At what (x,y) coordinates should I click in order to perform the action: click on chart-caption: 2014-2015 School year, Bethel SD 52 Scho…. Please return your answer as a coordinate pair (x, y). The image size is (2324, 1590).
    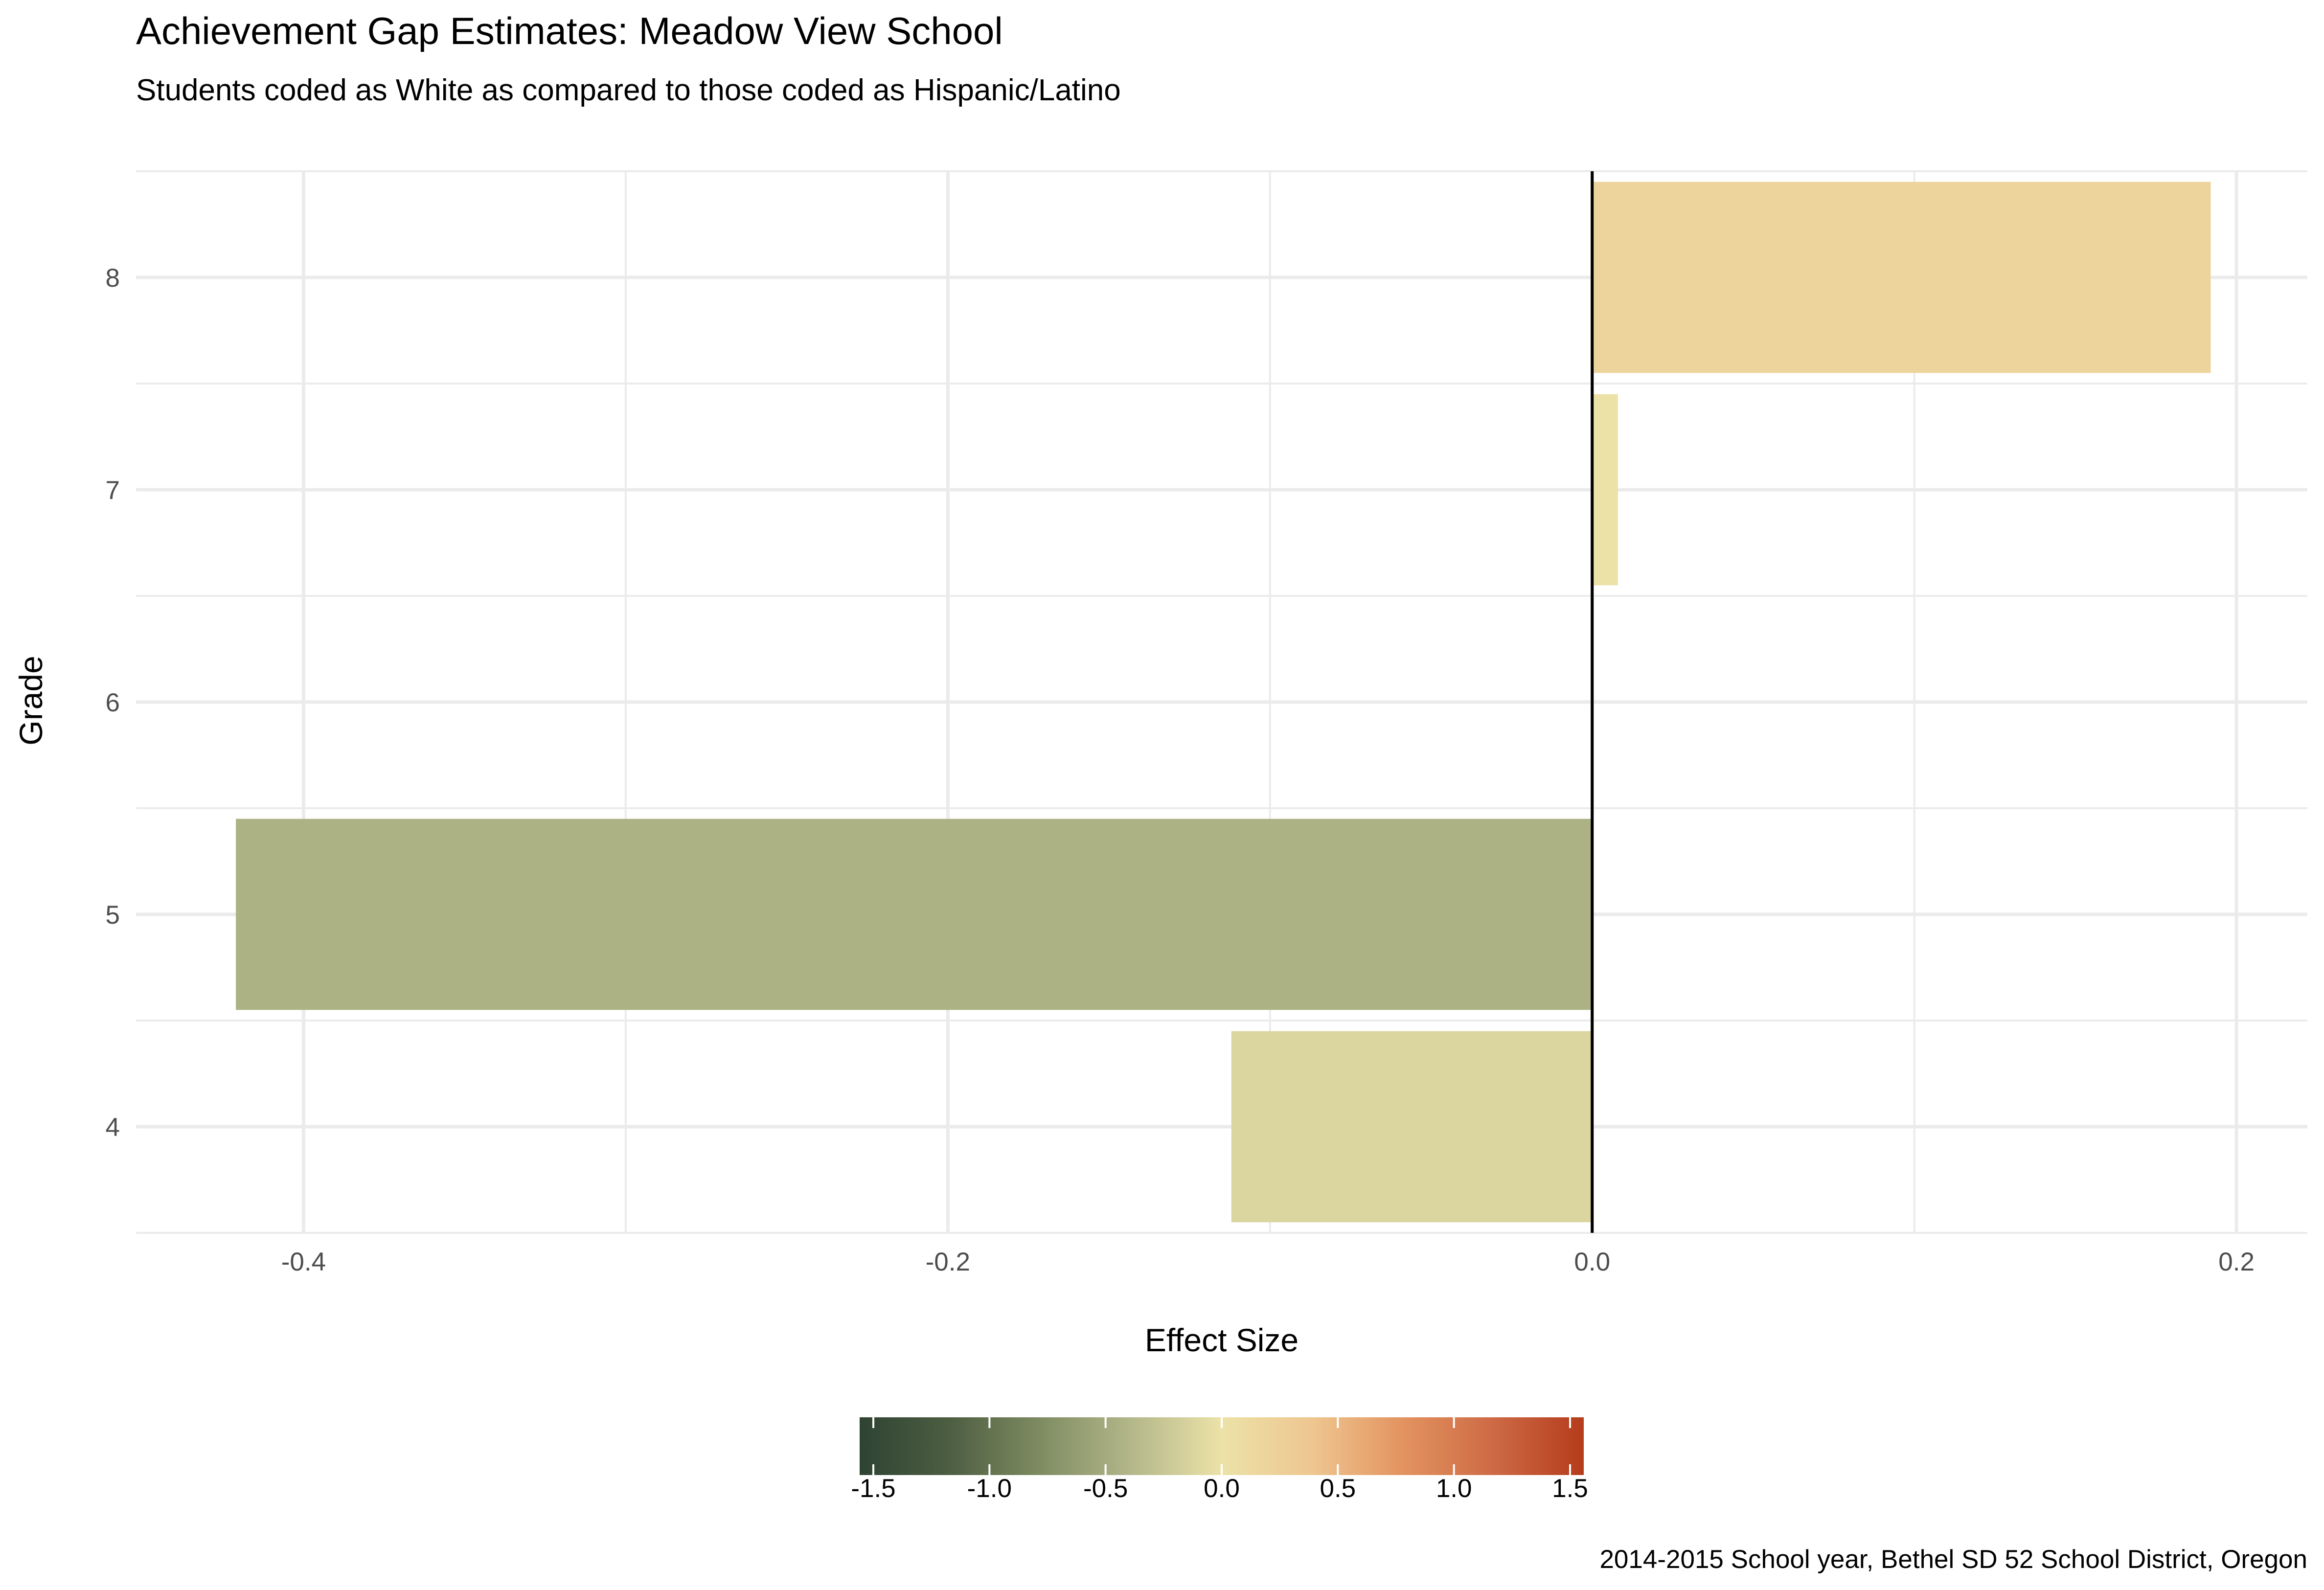
    Looking at the image, I should click on (1953, 1560).